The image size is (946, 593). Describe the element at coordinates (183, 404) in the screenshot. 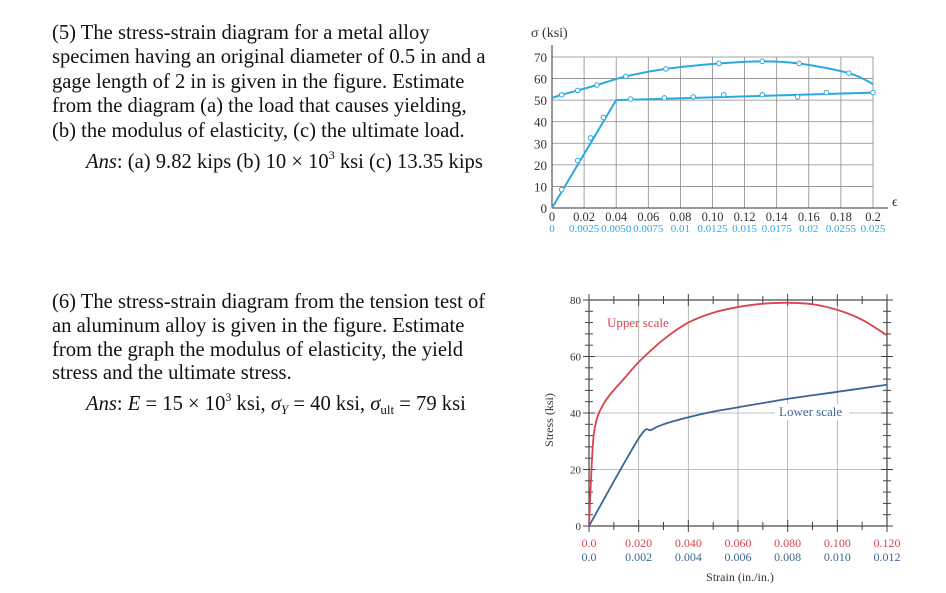

I see `answer-segment: = 15 × 10` at that location.